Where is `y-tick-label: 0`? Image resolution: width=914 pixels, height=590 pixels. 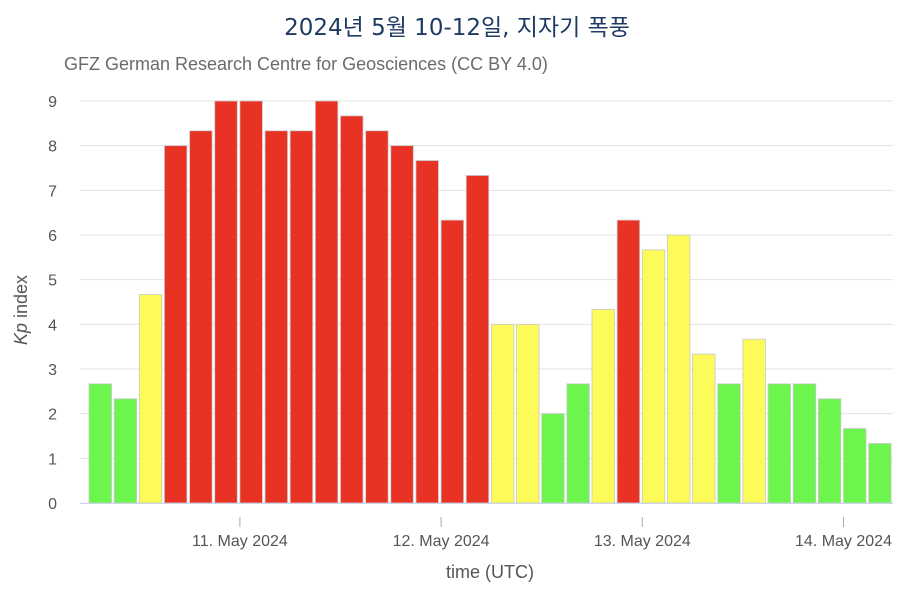
y-tick-label: 0 is located at coordinates (52, 504).